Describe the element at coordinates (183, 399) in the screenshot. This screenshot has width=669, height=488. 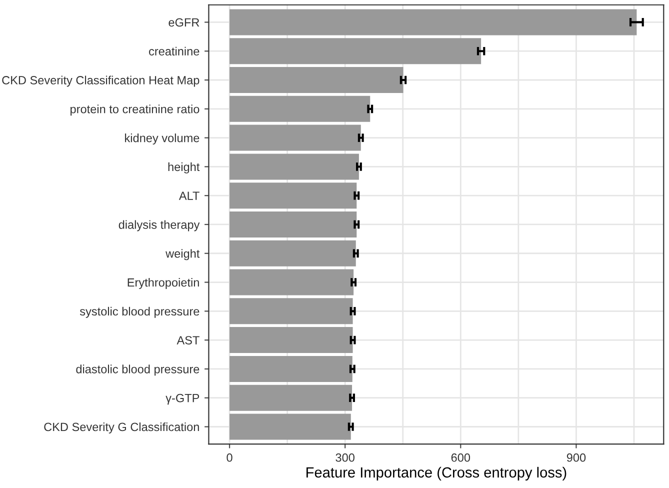
I see `y-tick-label: γ-GTP` at that location.